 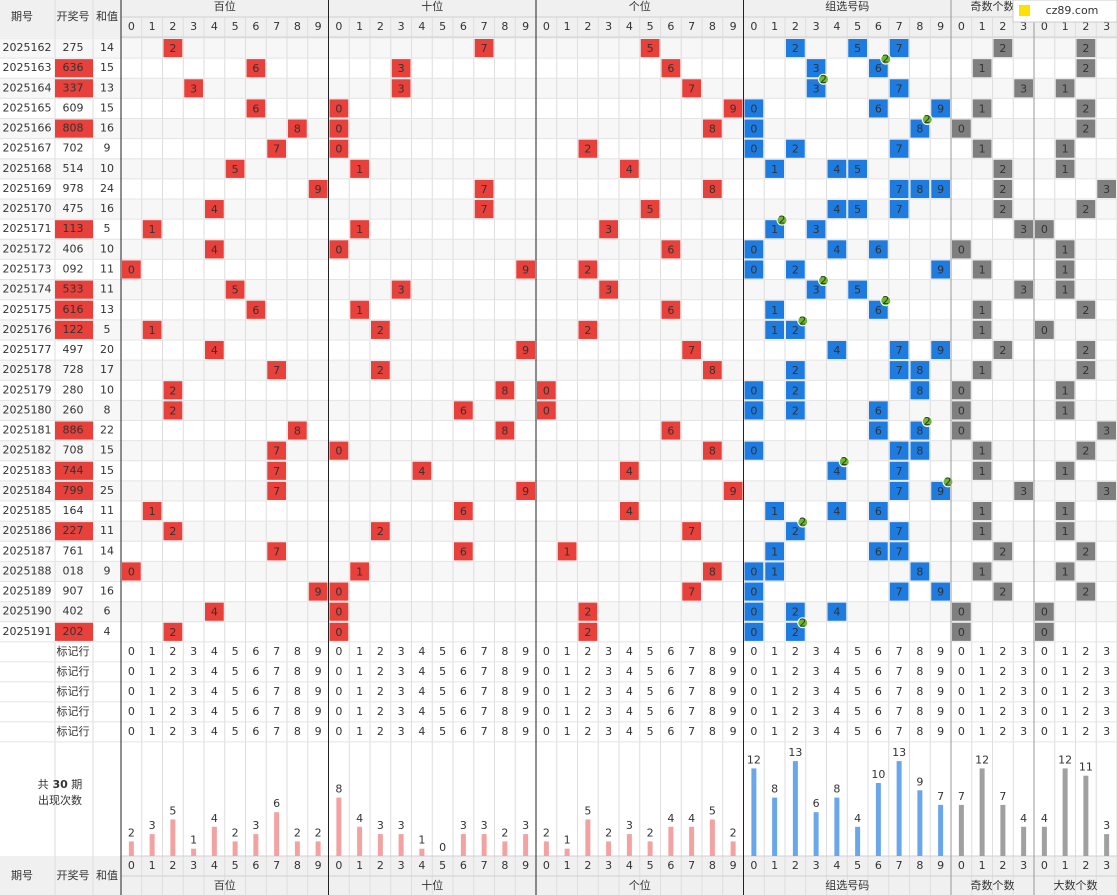 I want to click on repeat-count: 2, so click(x=802, y=522).